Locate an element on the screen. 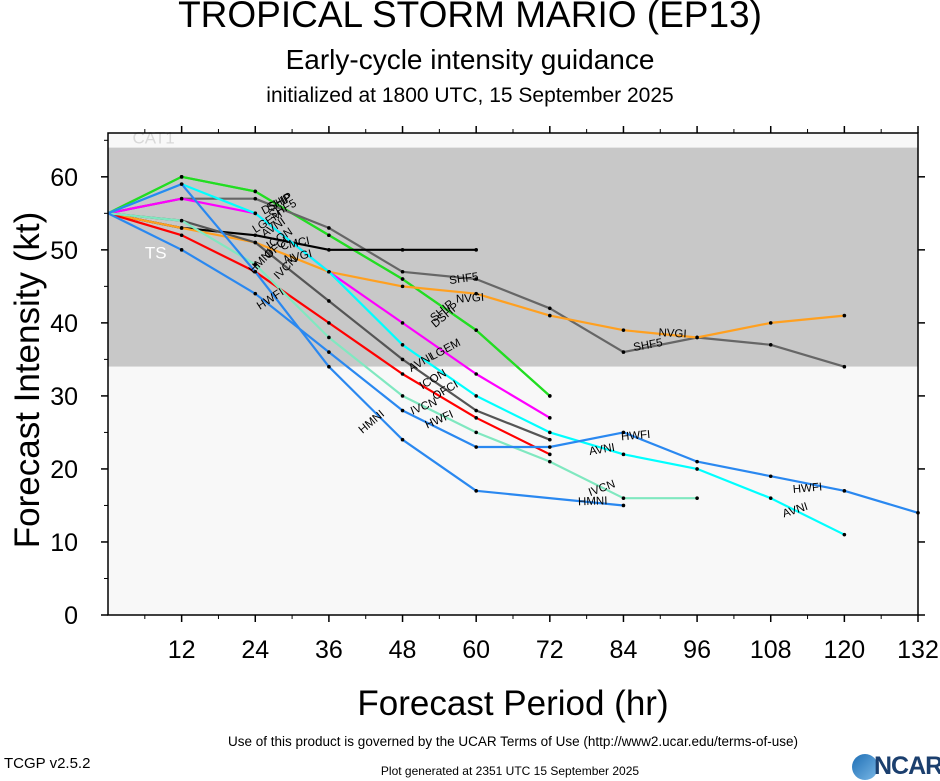  version-text: TCGP v2.5.2 is located at coordinates (47, 763).